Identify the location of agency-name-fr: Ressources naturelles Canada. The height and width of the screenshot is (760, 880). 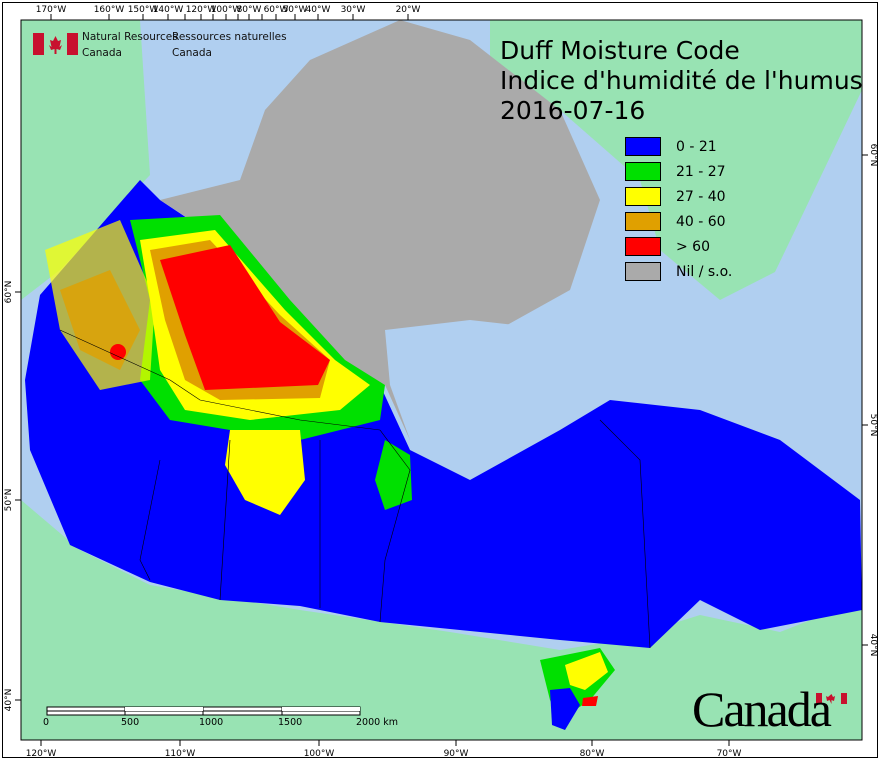
(229, 45).